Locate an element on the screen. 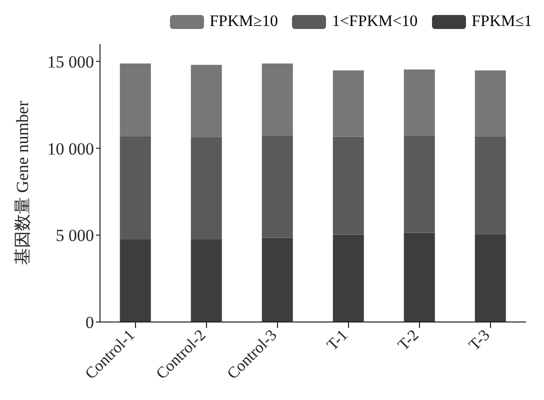 The width and height of the screenshot is (544, 400). y-axis-title: 基因数量 Gene number is located at coordinates (22, 183).